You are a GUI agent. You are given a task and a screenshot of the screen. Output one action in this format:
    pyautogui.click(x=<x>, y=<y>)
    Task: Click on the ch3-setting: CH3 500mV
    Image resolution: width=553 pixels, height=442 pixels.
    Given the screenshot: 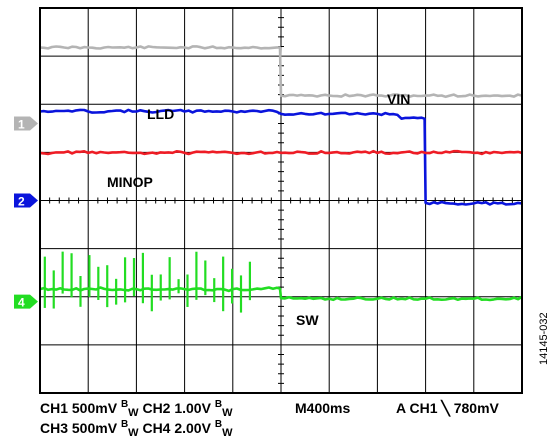 What is the action you would take?
    pyautogui.click(x=80, y=428)
    